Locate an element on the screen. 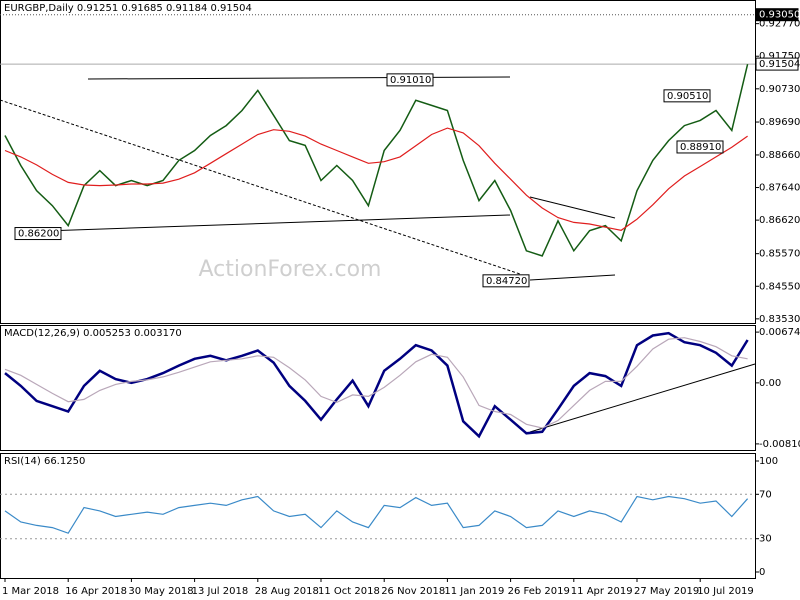 This screenshot has height=600, width=800. x-tick-label: 11 Jan 2019 is located at coordinates (474, 591).